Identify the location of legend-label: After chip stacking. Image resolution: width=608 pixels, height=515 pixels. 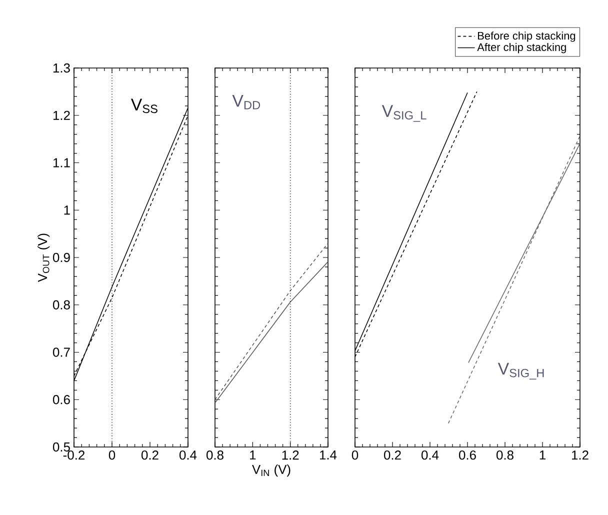
(521, 48).